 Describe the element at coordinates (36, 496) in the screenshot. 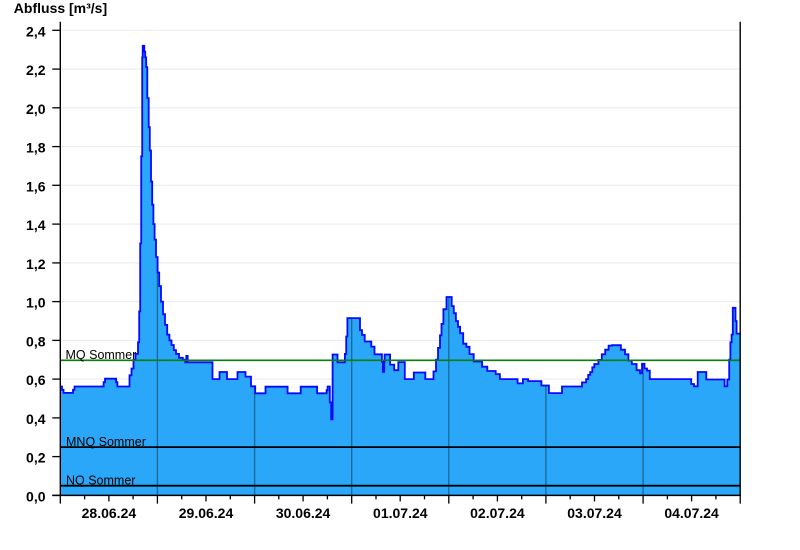

I see `svg-text: 0,0` at that location.